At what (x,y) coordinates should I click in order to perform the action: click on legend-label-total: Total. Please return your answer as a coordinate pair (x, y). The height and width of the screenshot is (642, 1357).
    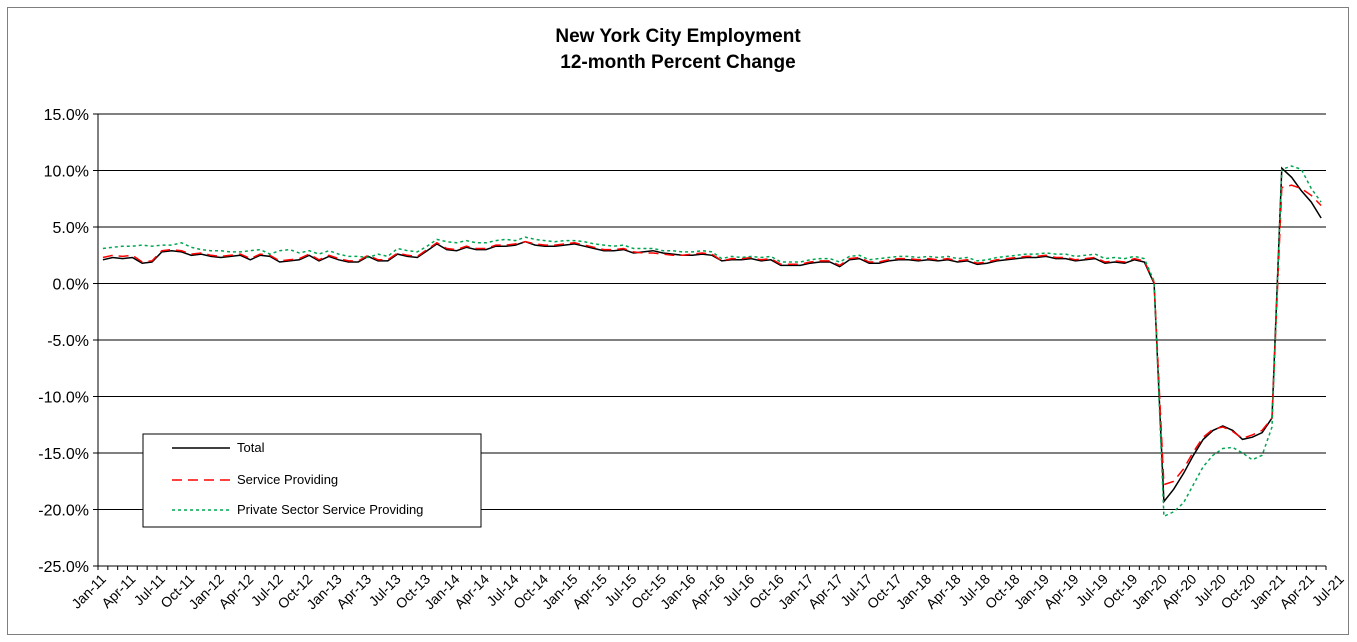
    Looking at the image, I should click on (251, 447).